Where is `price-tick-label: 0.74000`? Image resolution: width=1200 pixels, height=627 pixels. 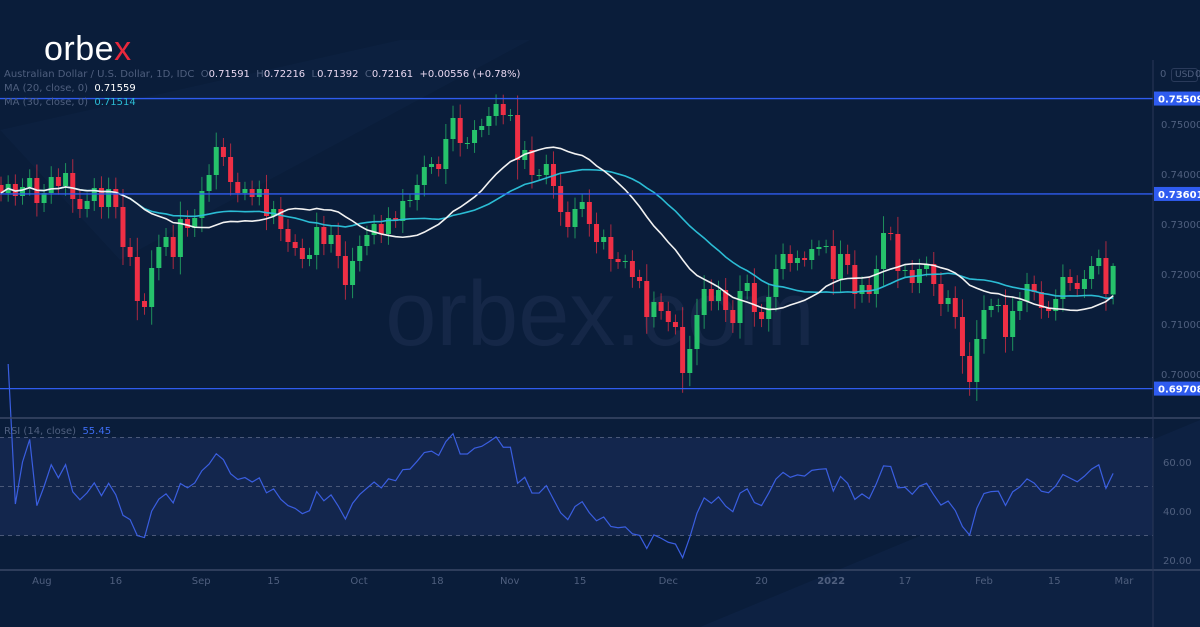
price-tick-label: 0.74000 is located at coordinates (1180, 175).